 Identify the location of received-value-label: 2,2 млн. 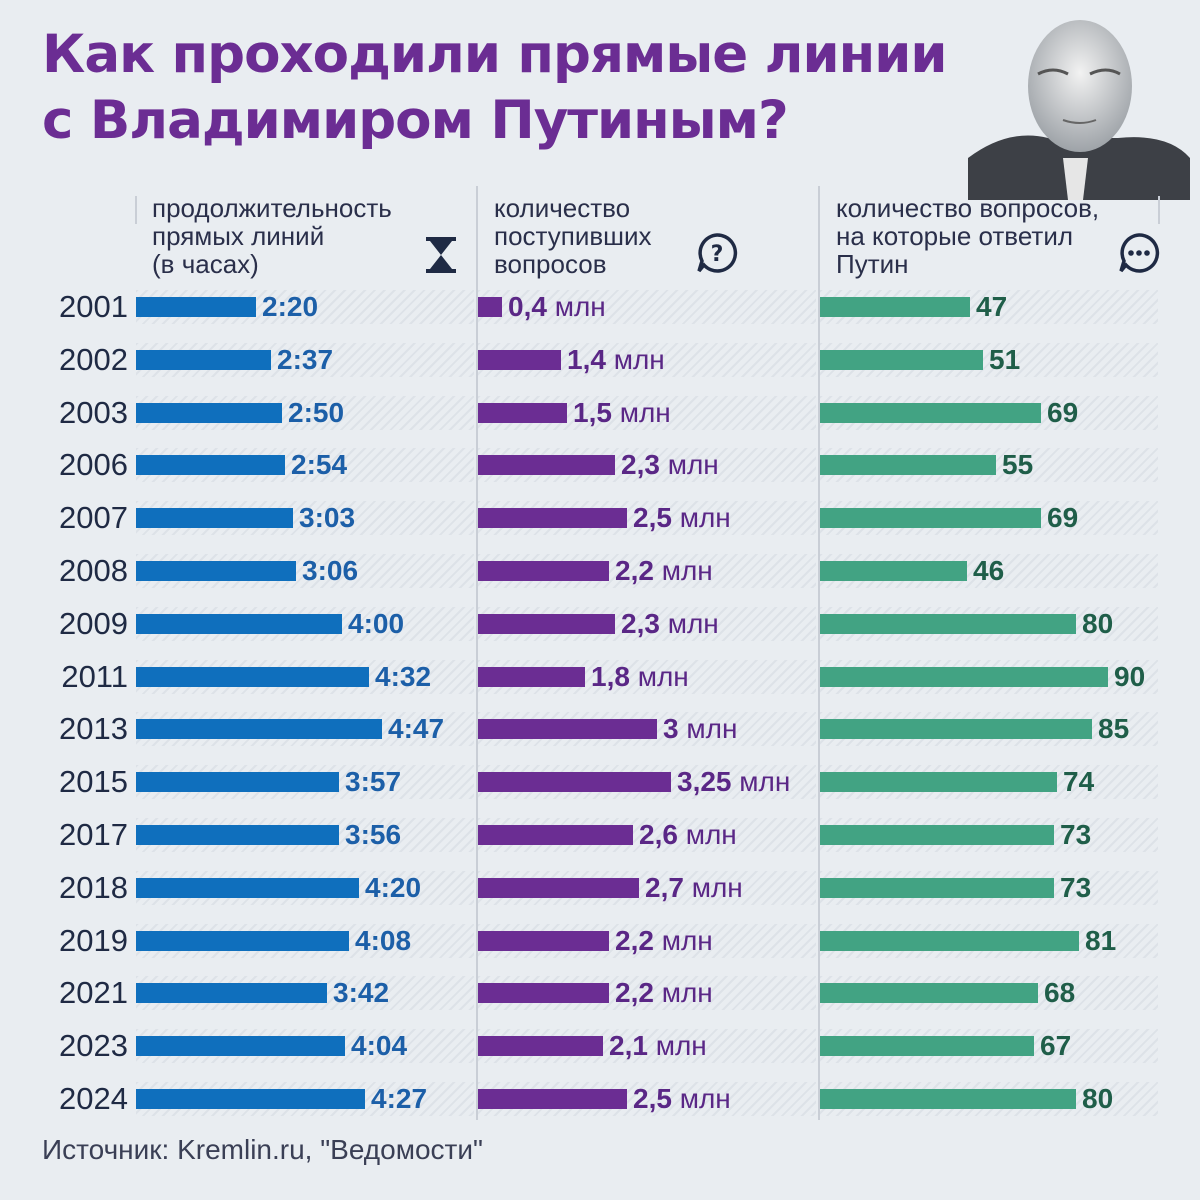
(664, 570).